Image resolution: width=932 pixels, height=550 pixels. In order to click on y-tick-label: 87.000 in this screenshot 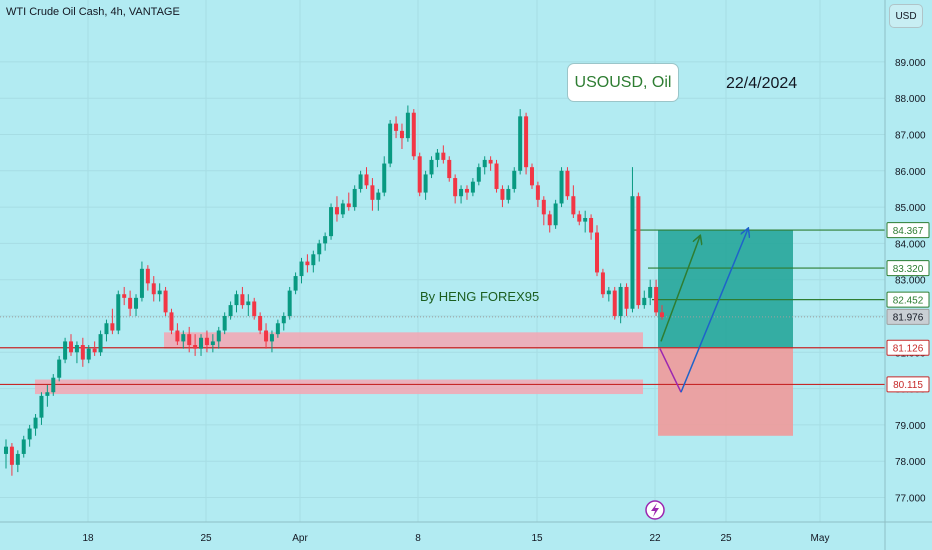, I will do `click(910, 136)`.